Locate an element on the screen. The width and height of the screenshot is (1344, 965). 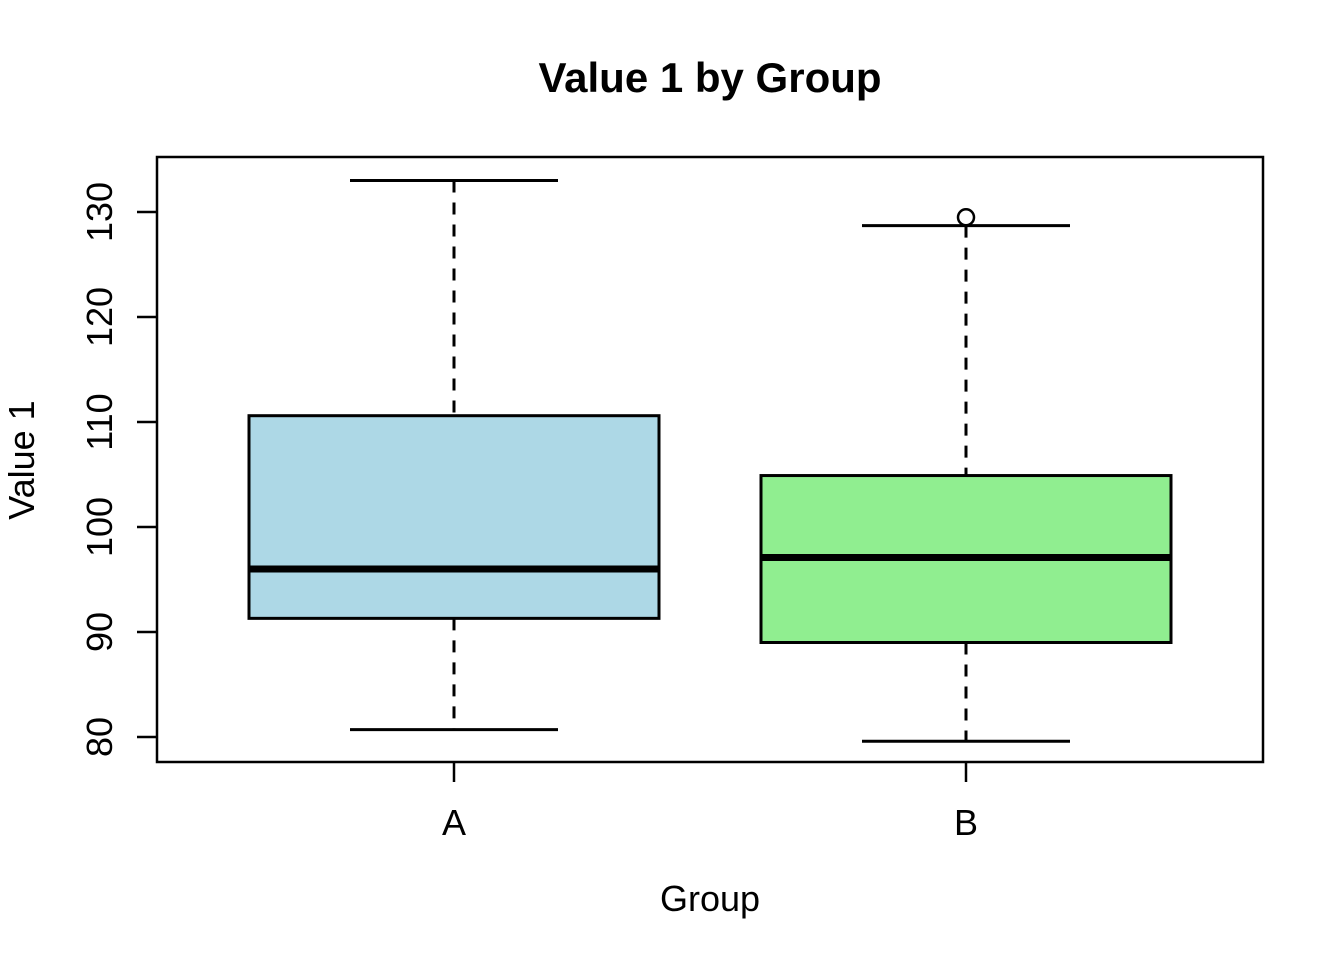
iqr-box is located at coordinates (454, 517).